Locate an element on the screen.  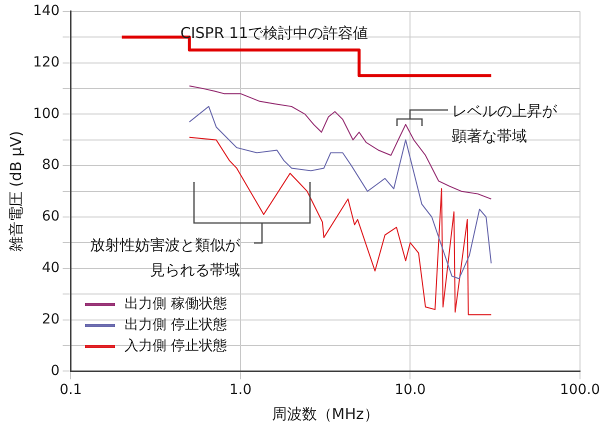
x-tick-label: 100.0 is located at coordinates (580, 390).